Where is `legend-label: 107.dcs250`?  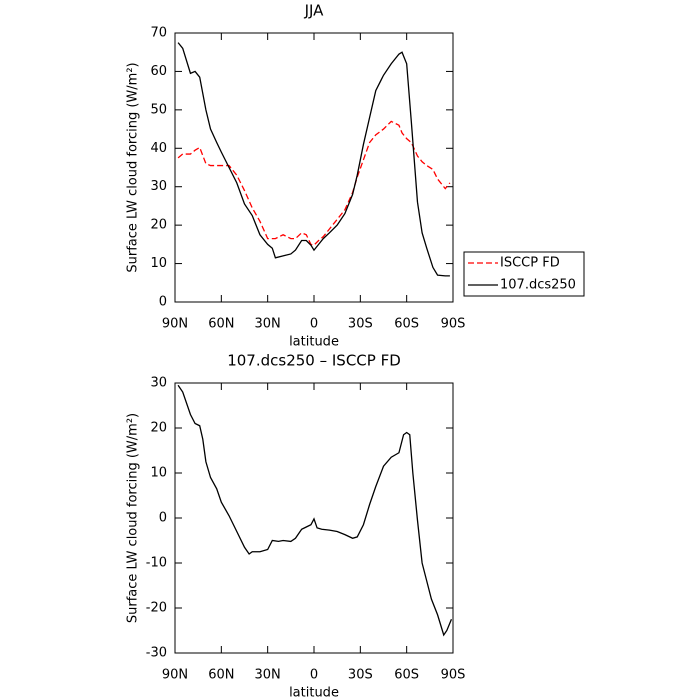 legend-label: 107.dcs250 is located at coordinates (538, 285).